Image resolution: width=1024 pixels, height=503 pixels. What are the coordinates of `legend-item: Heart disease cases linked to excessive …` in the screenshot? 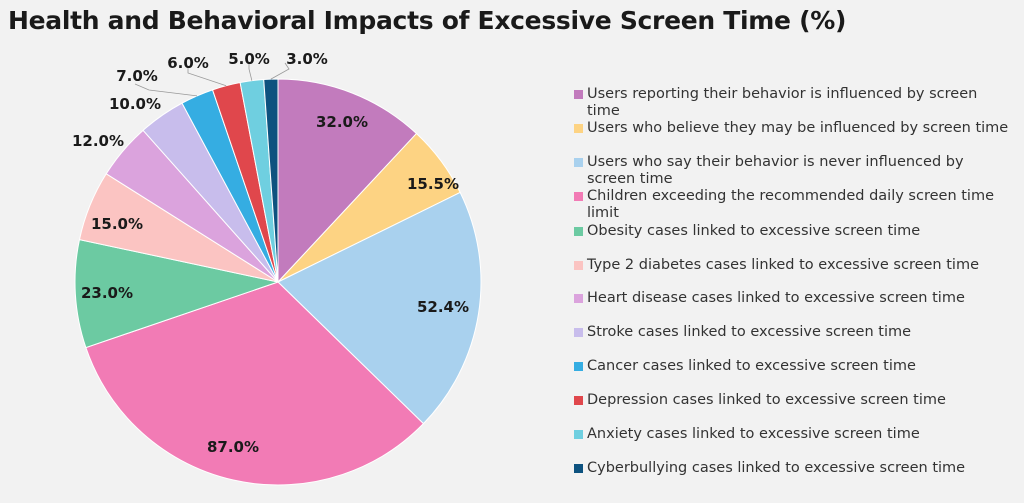 It's located at (794, 298).